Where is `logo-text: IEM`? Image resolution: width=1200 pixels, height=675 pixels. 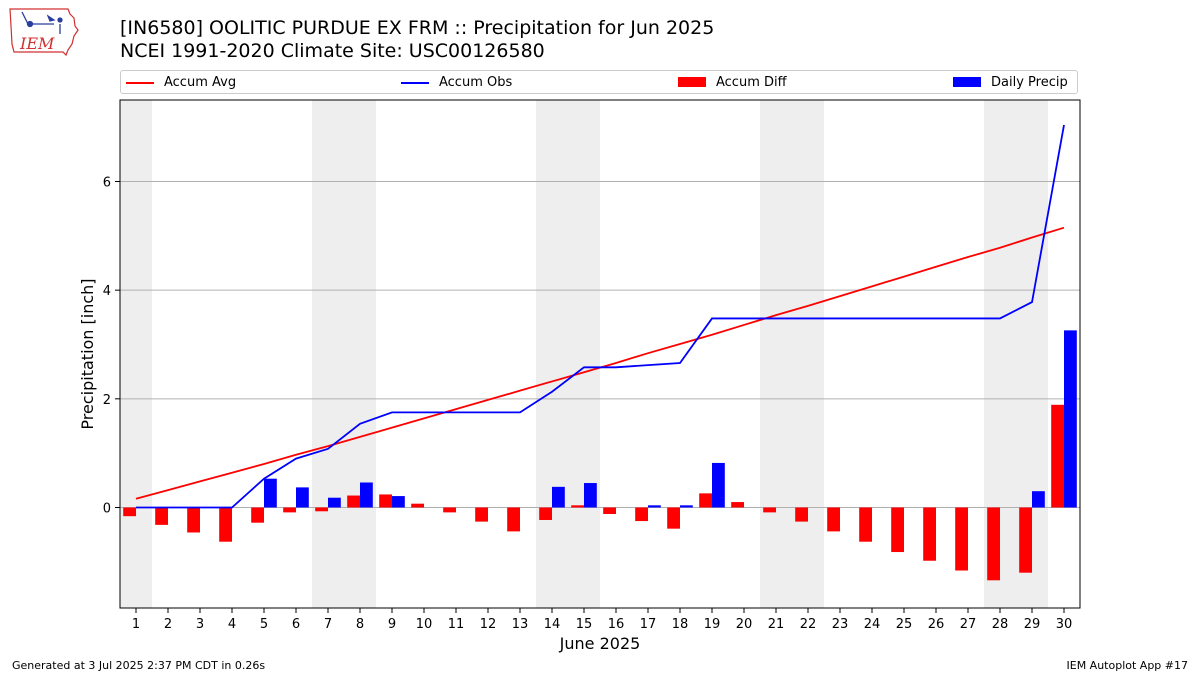 logo-text: IEM is located at coordinates (37, 43).